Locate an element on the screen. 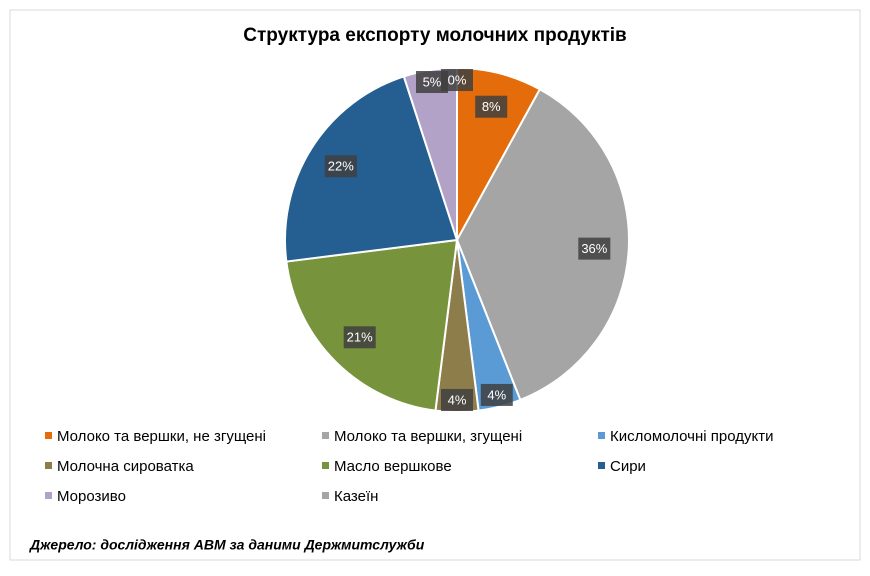 The width and height of the screenshot is (870, 576). legend-label: Молочна сироватка is located at coordinates (125, 466).